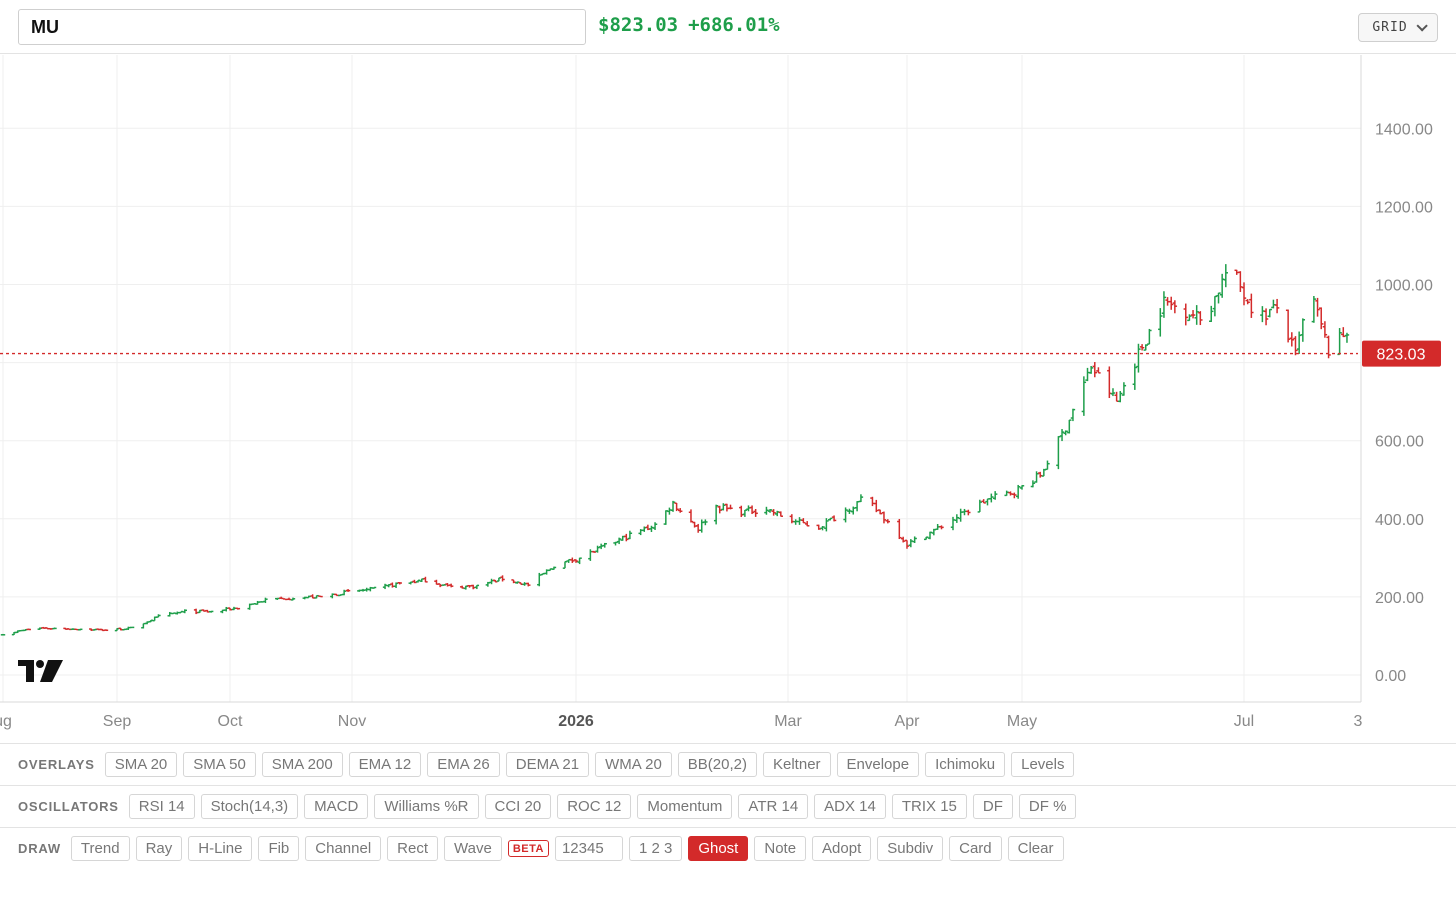  Describe the element at coordinates (992, 806) in the screenshot. I see `tool-button-df: DF` at that location.